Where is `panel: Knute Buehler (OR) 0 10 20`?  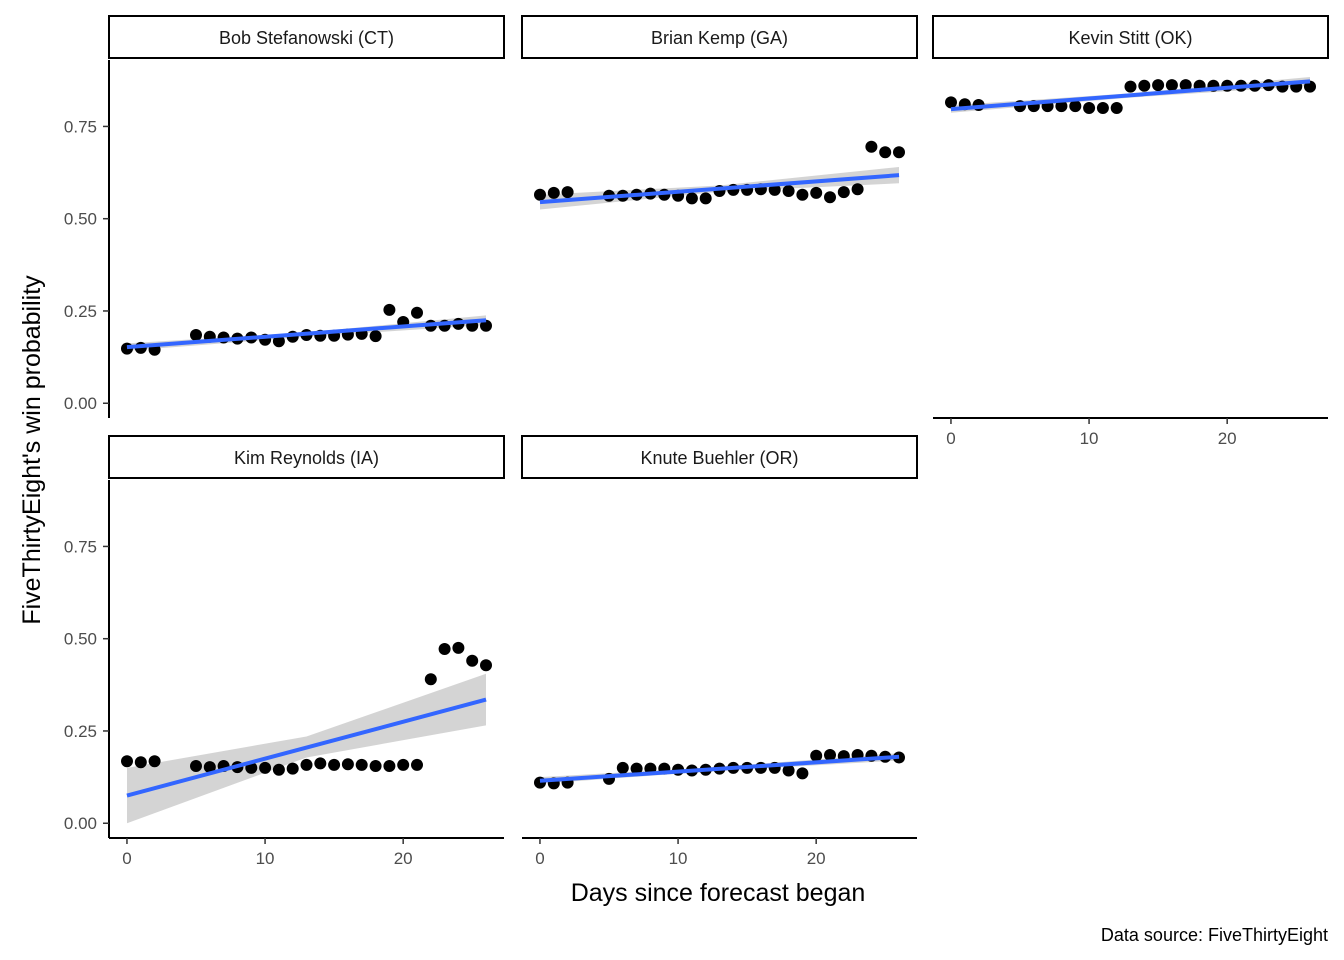
panel: Knute Buehler (OR) 0 10 20 is located at coordinates (719, 651).